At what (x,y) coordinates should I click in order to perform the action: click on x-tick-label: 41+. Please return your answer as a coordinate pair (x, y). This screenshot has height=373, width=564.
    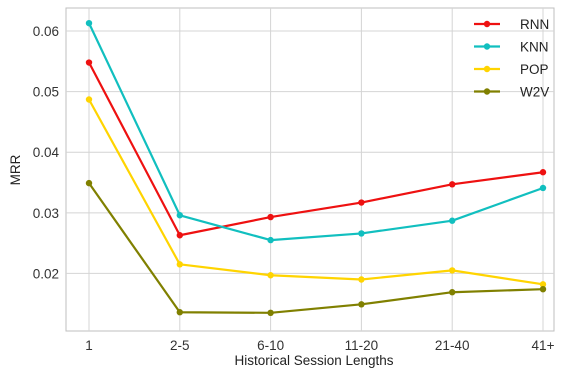
    Looking at the image, I should click on (543, 345).